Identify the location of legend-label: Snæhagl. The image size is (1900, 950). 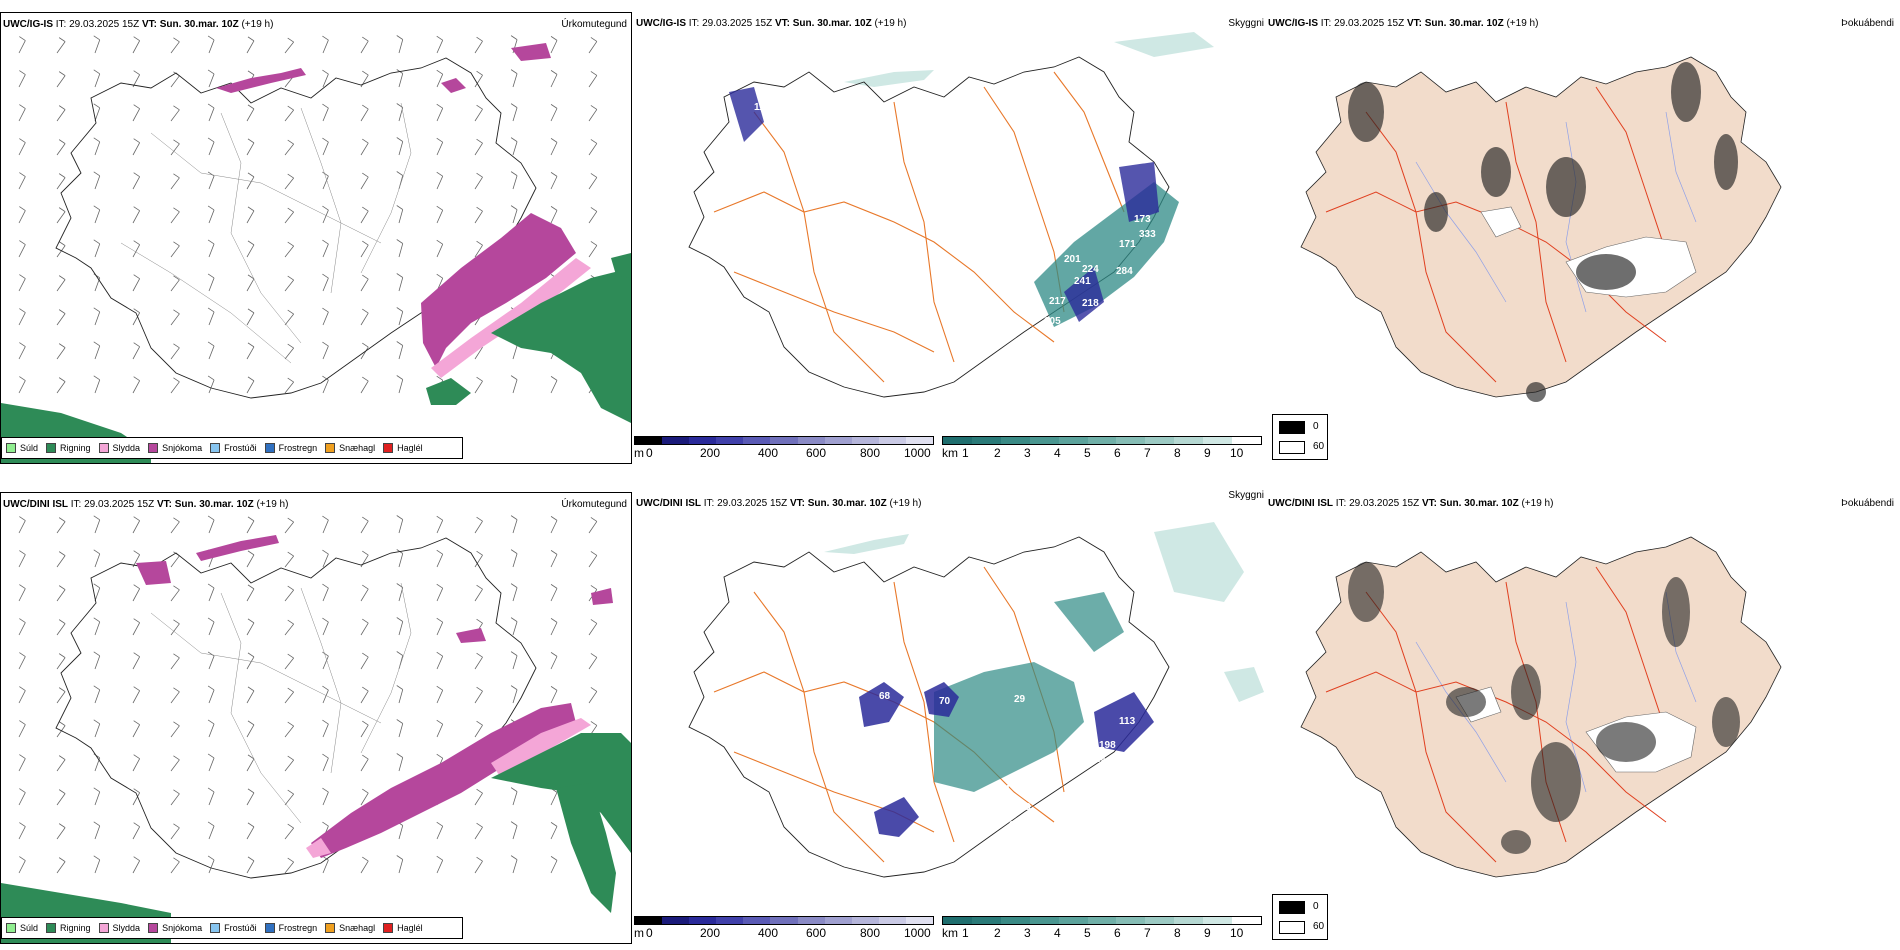
(357, 448).